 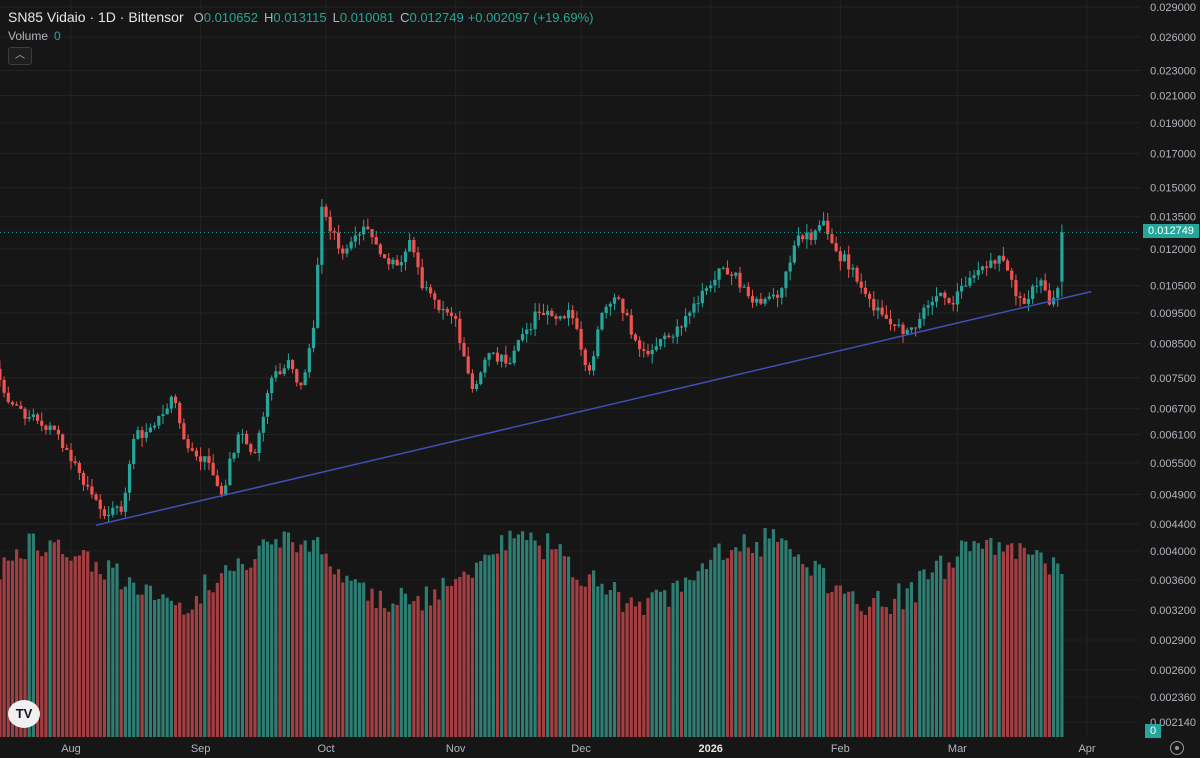 What do you see at coordinates (1173, 72) in the screenshot?
I see `price-tick-label: 0.023000` at bounding box center [1173, 72].